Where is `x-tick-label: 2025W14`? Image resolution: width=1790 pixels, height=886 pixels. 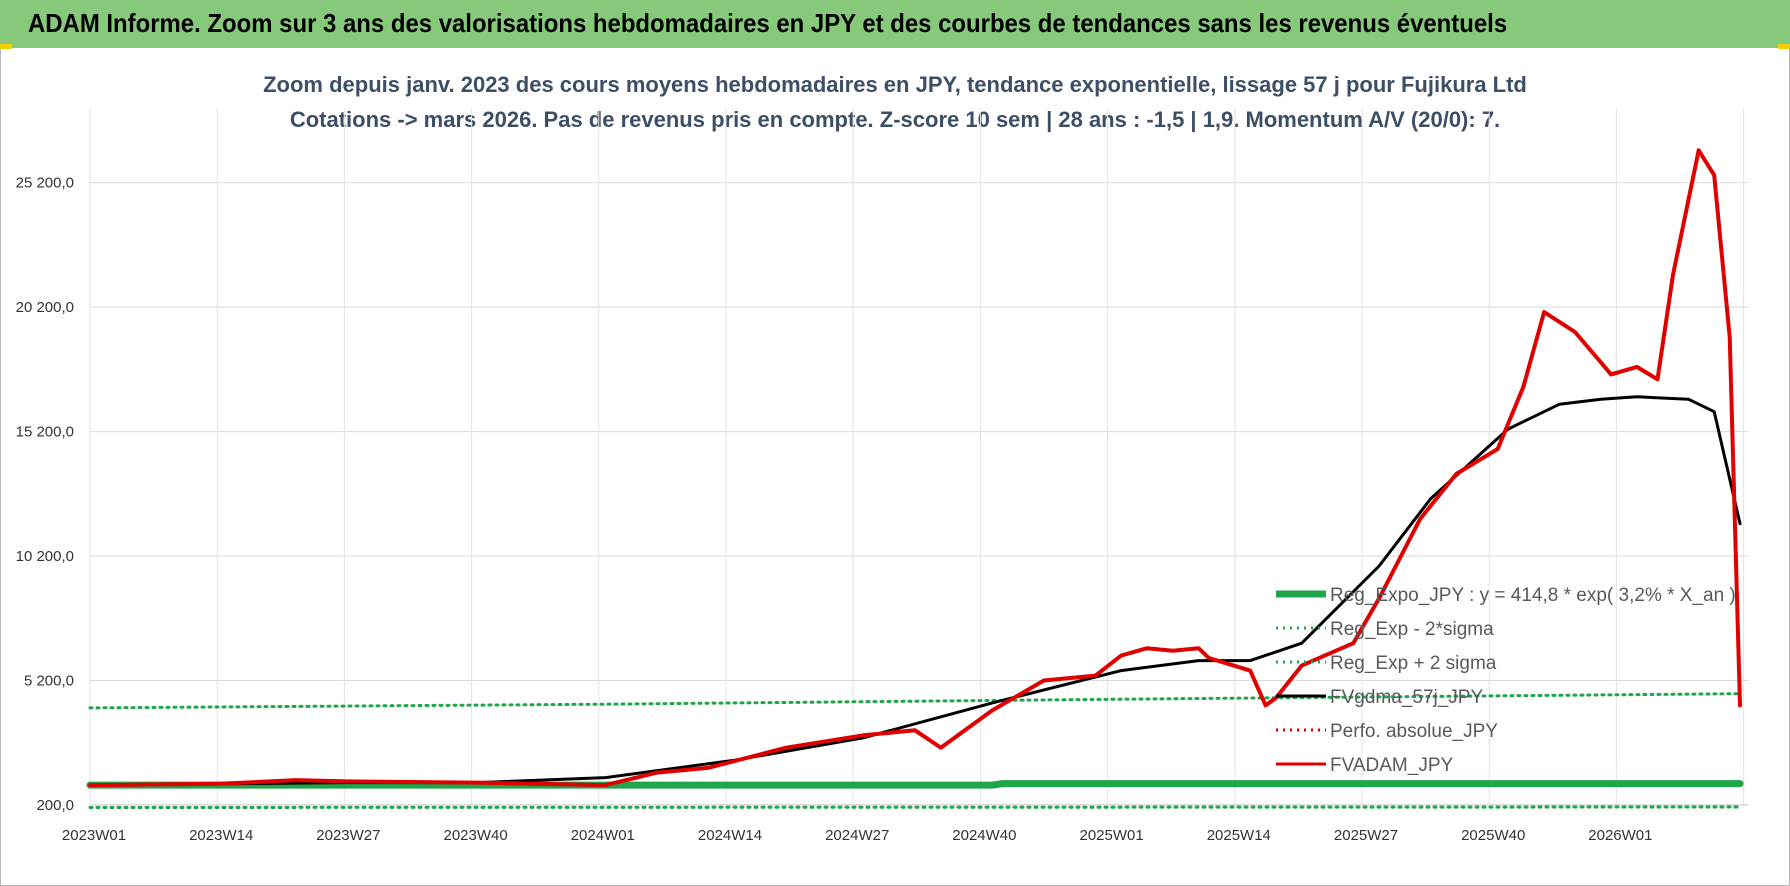 x-tick-label: 2025W14 is located at coordinates (1239, 835).